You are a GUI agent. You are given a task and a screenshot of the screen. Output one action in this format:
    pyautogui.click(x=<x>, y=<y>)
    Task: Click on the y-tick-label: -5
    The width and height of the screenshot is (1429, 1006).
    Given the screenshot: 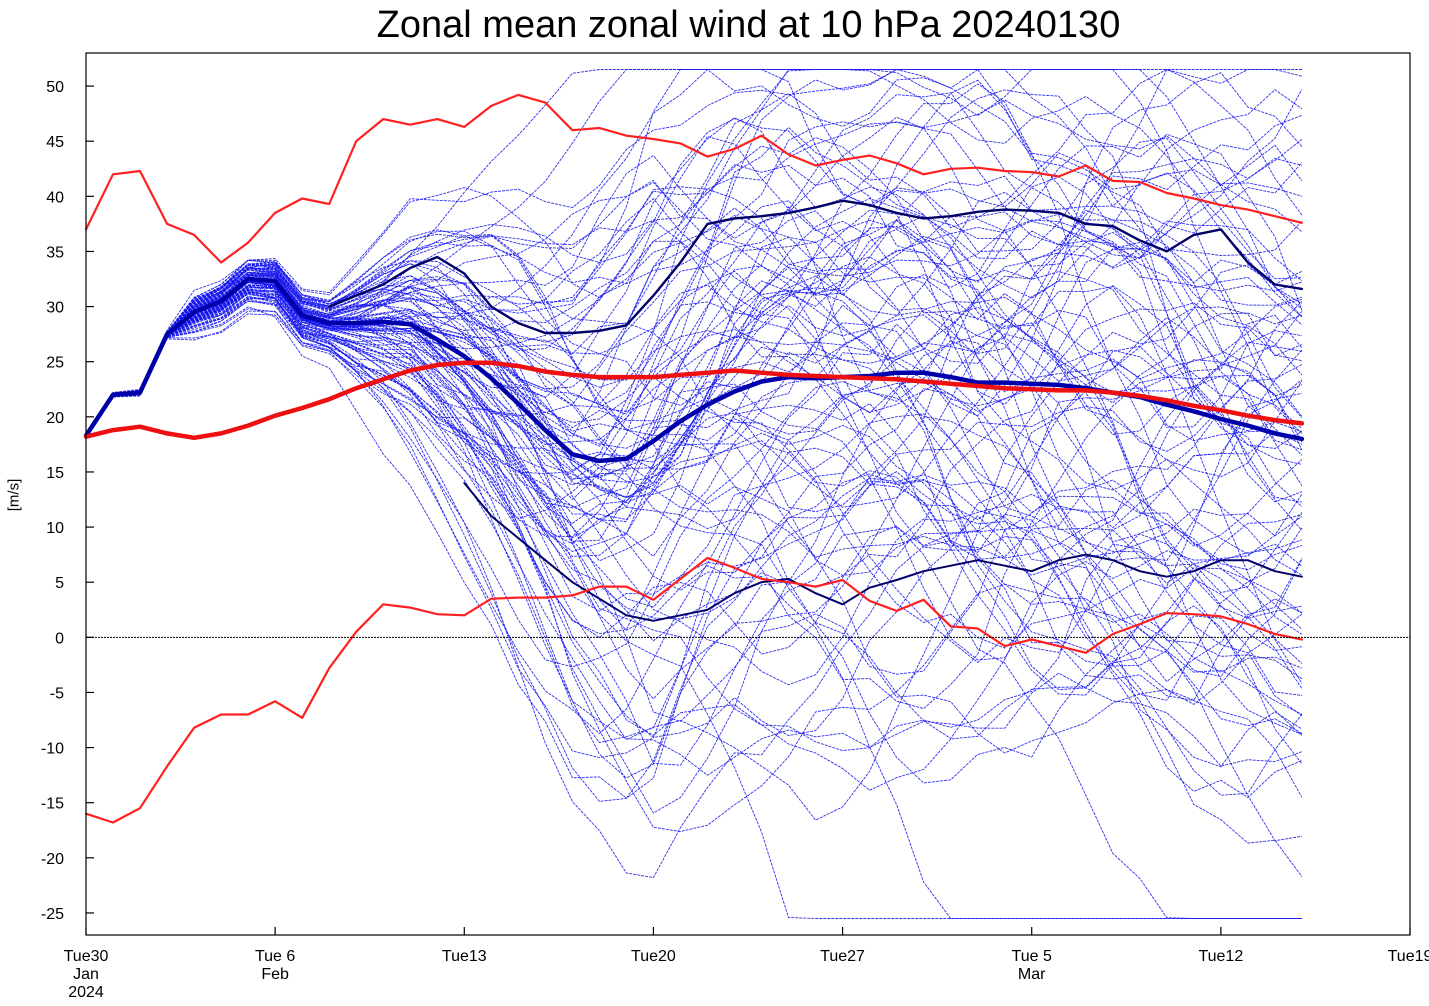 What is the action you would take?
    pyautogui.click(x=57, y=693)
    